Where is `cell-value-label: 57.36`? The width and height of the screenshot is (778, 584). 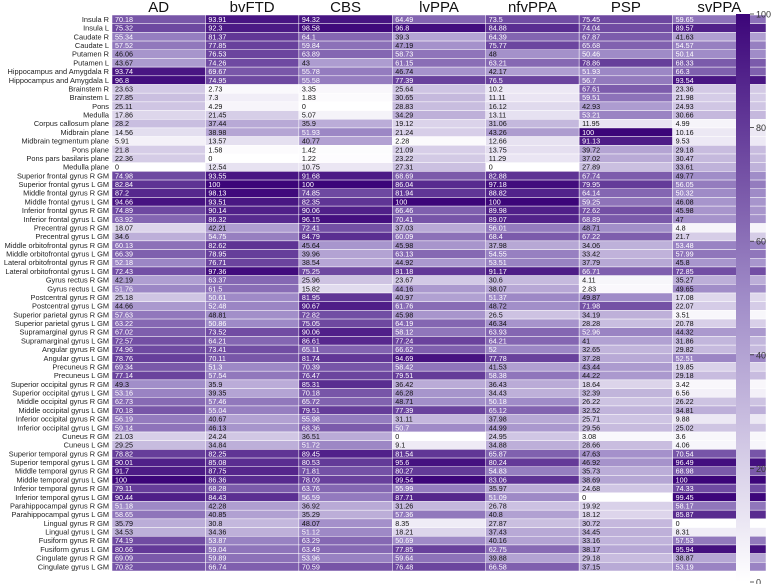 cell-value-label: 57.36 is located at coordinates (404, 514).